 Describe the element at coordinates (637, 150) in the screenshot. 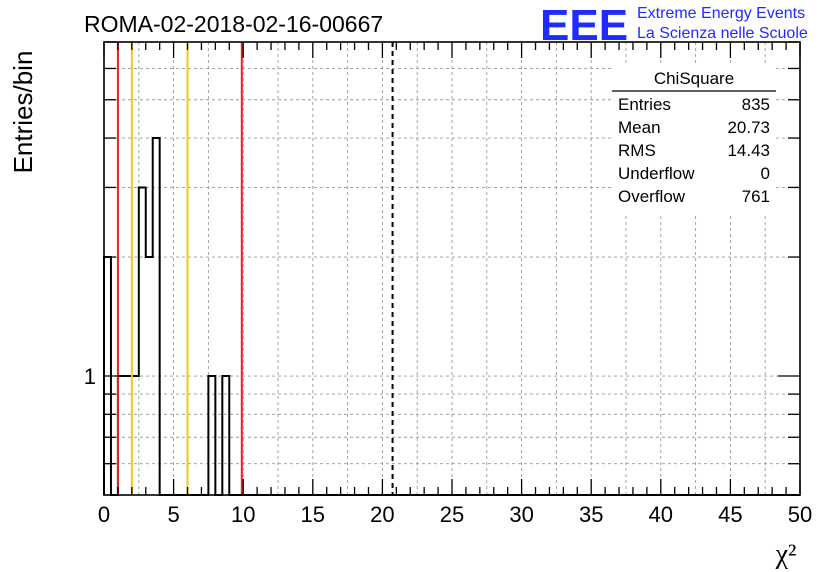

I see `stats-row-label: RMS` at that location.